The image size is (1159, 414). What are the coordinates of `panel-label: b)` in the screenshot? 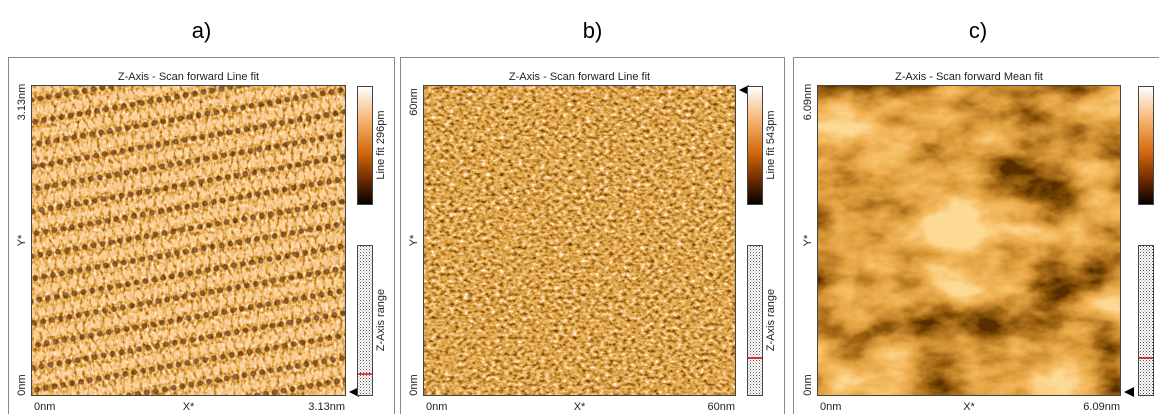 It's located at (593, 30).